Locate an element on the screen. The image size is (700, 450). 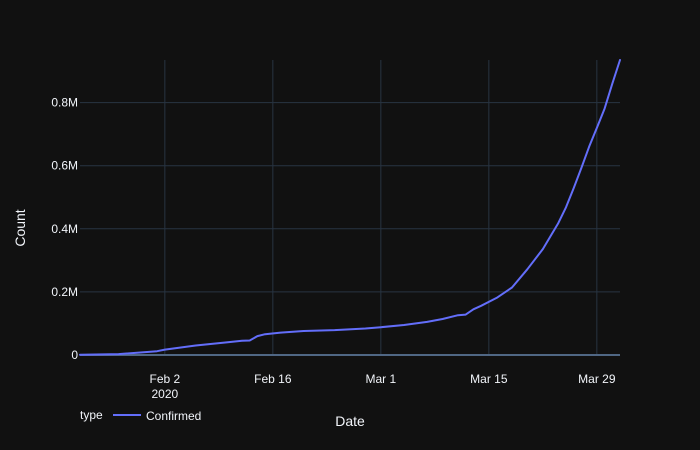
y-tick-label: 0.6M is located at coordinates (64, 166).